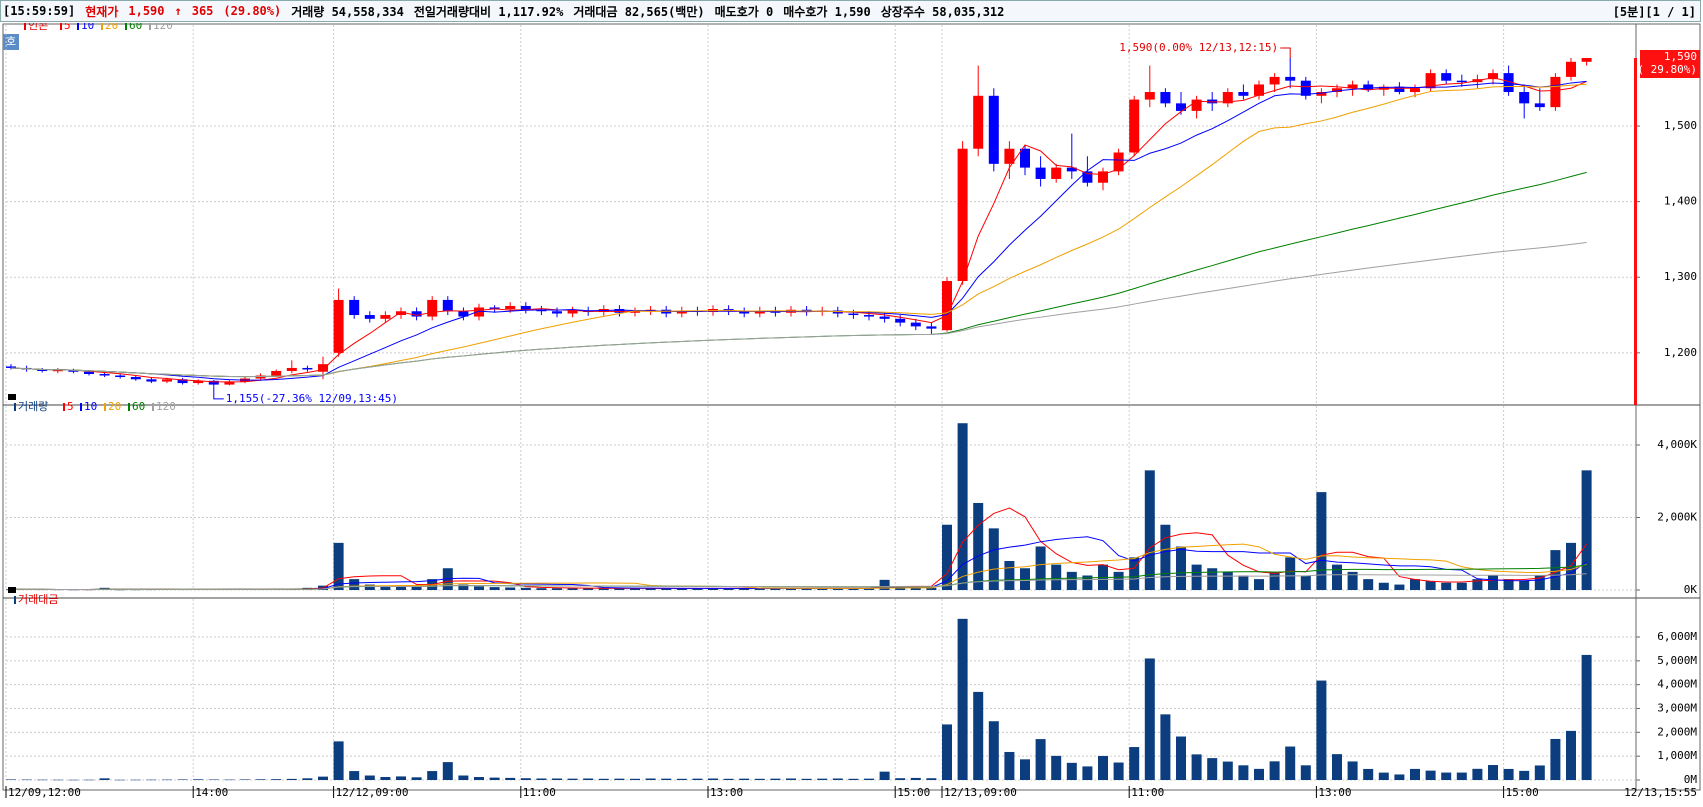 Image resolution: width=1703 pixels, height=807 pixels. Describe the element at coordinates (1677, 444) in the screenshot. I see `y-tick-label: 4,000K` at that location.